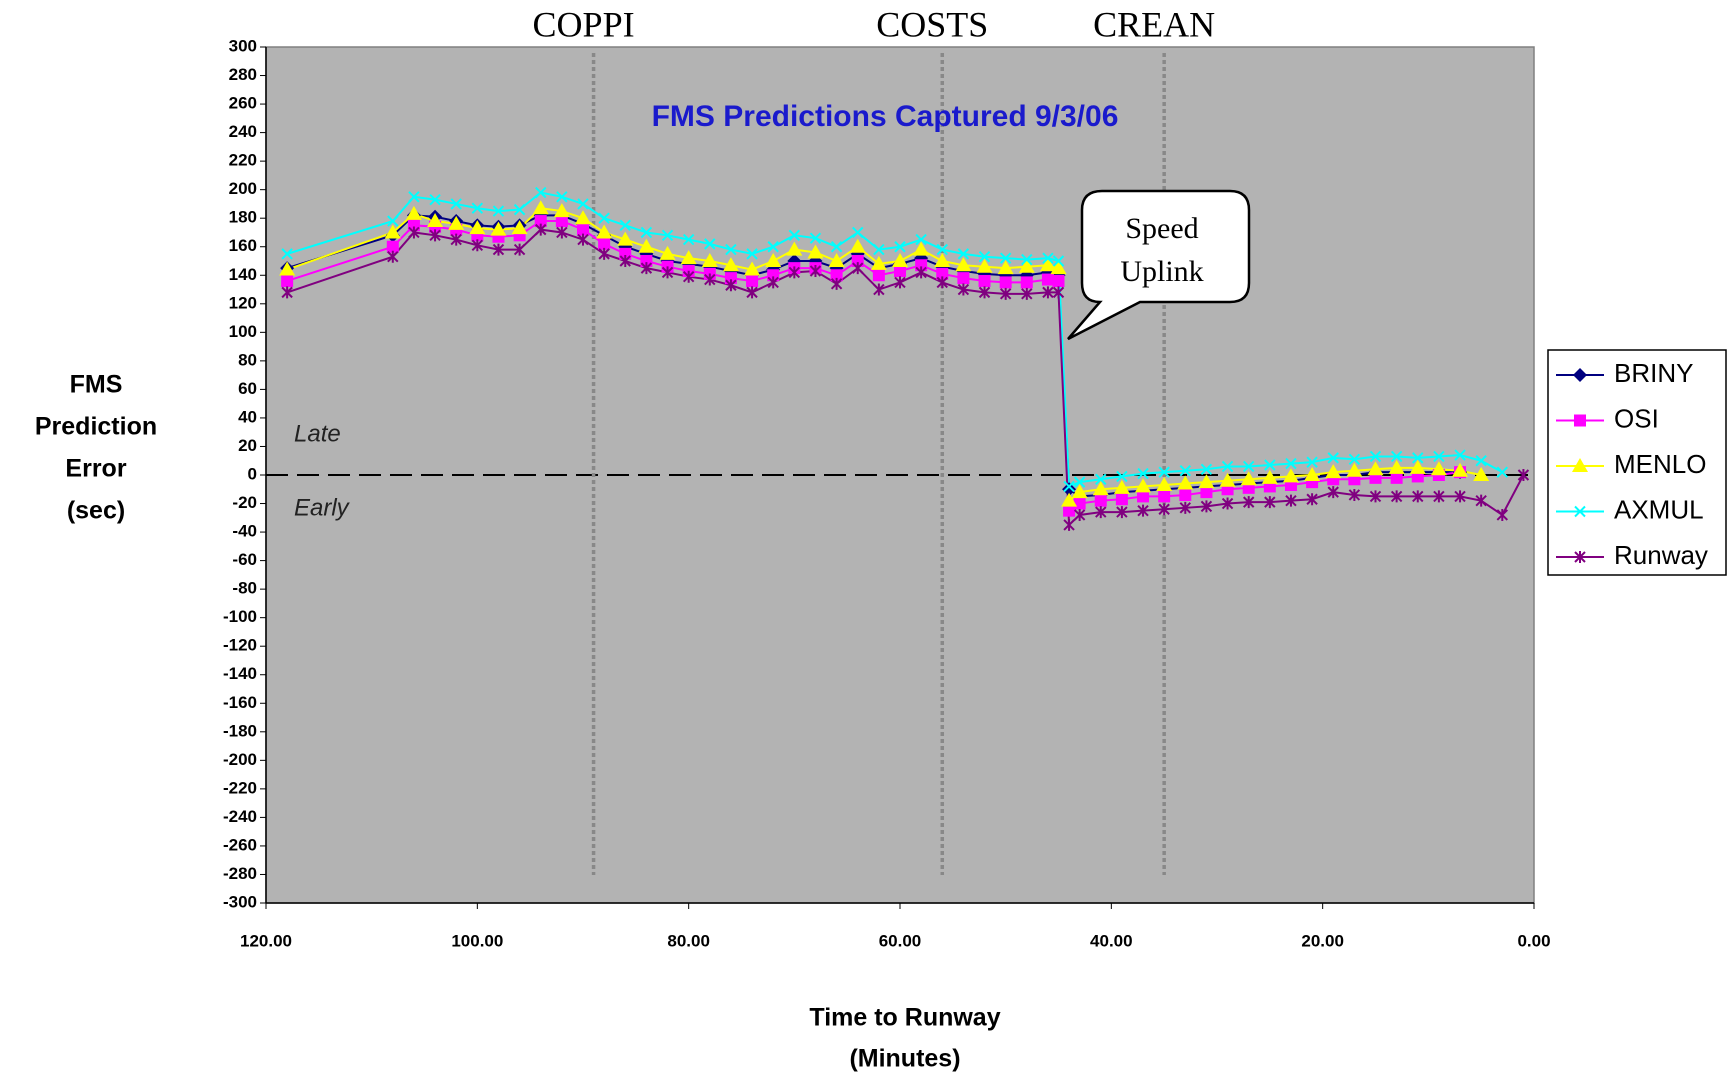 The image size is (1731, 1074). What do you see at coordinates (1661, 555) in the screenshot?
I see `legend-label: Runway` at bounding box center [1661, 555].